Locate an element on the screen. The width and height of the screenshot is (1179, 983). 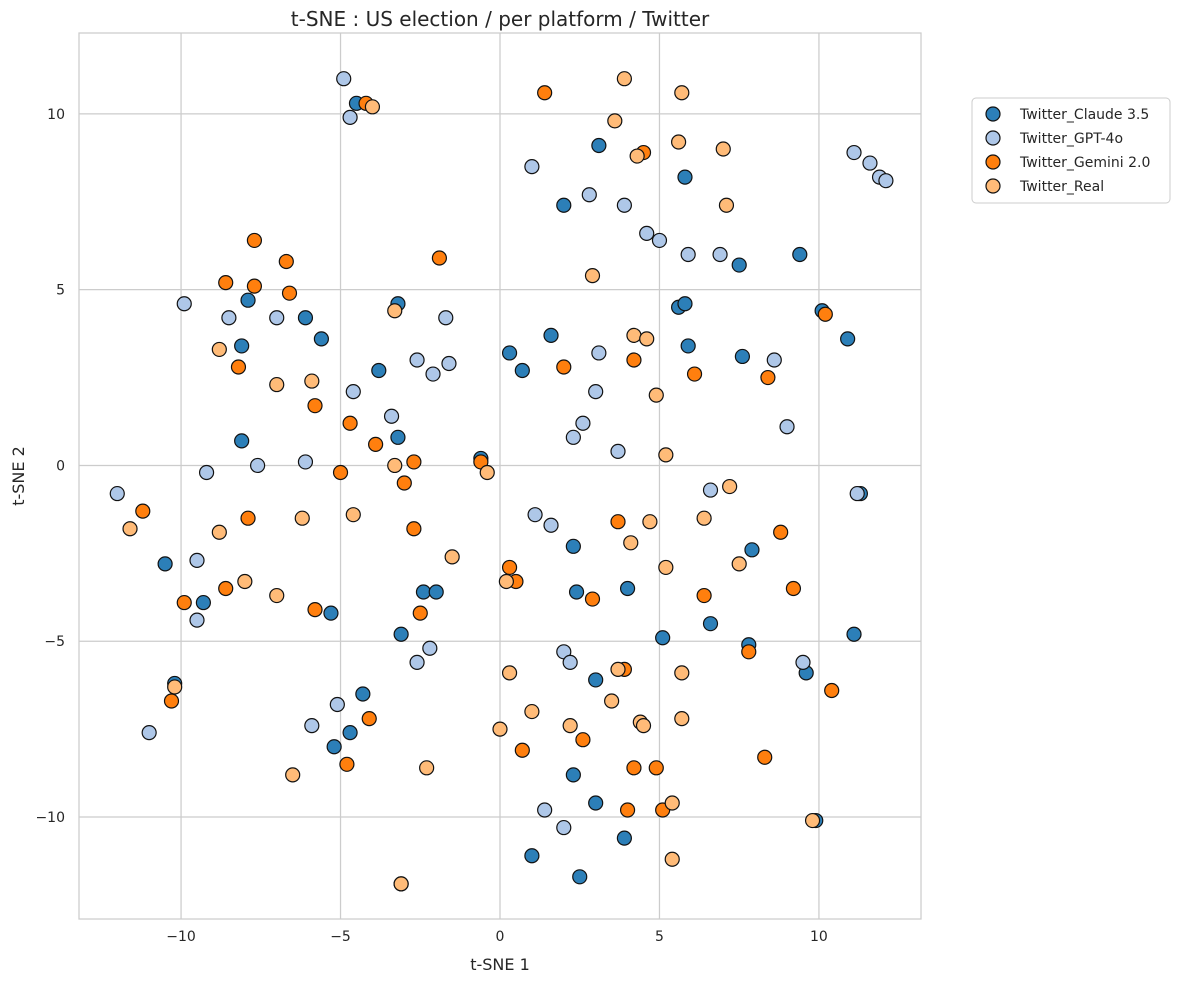
legend-box is located at coordinates (1071, 150).